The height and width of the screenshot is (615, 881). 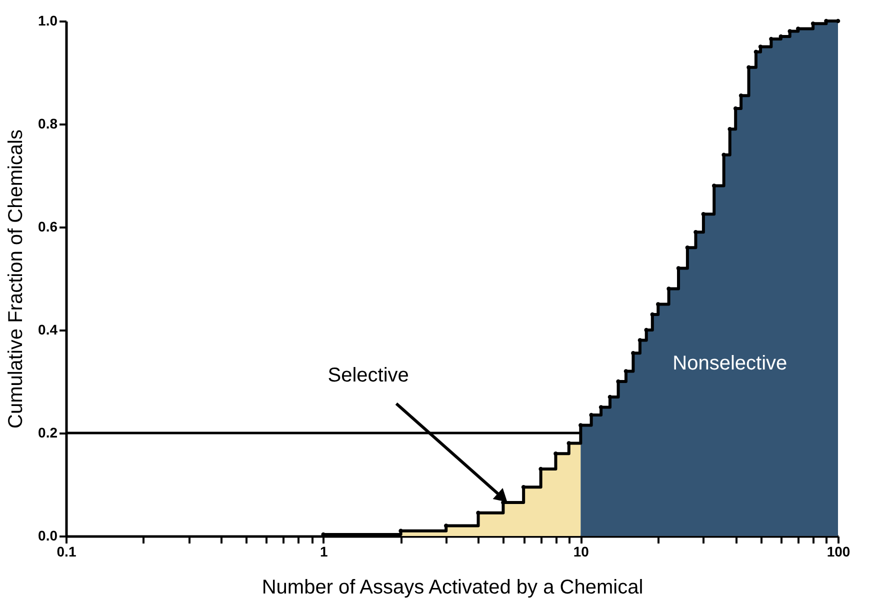 What do you see at coordinates (48, 20) in the screenshot?
I see `y-tick-label: 1.0` at bounding box center [48, 20].